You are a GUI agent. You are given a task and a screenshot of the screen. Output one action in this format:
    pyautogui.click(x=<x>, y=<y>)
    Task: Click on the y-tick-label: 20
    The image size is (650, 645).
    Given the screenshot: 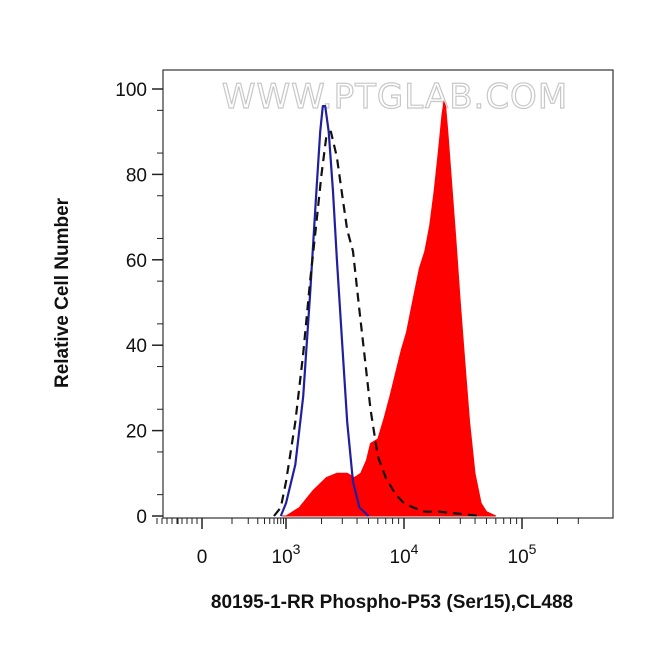 What is the action you would take?
    pyautogui.click(x=136, y=432)
    